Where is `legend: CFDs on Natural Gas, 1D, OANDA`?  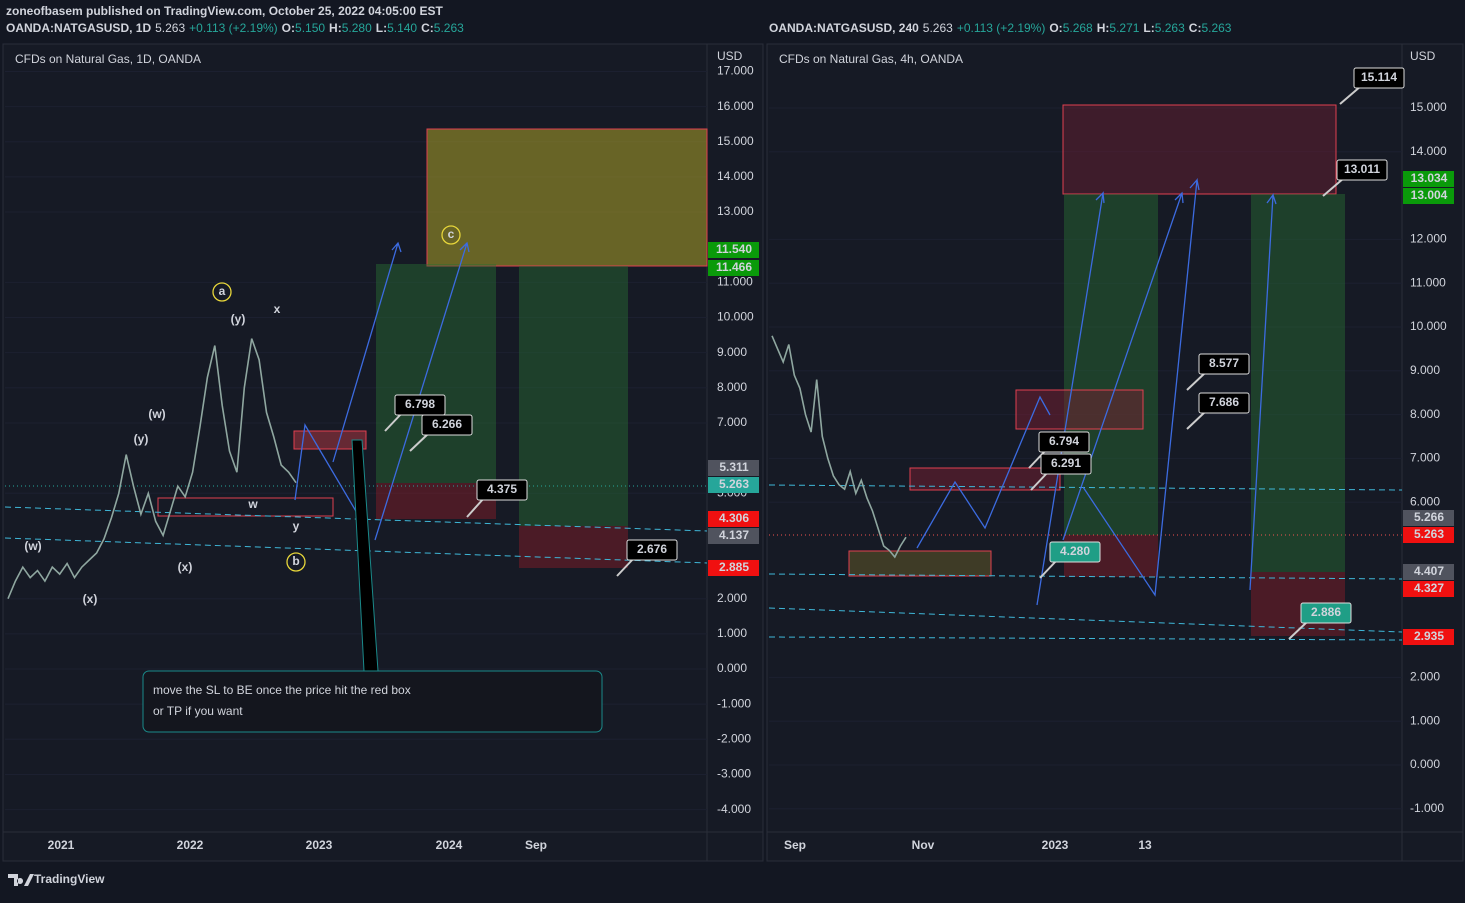 legend: CFDs on Natural Gas, 1D, OANDA is located at coordinates (108, 59).